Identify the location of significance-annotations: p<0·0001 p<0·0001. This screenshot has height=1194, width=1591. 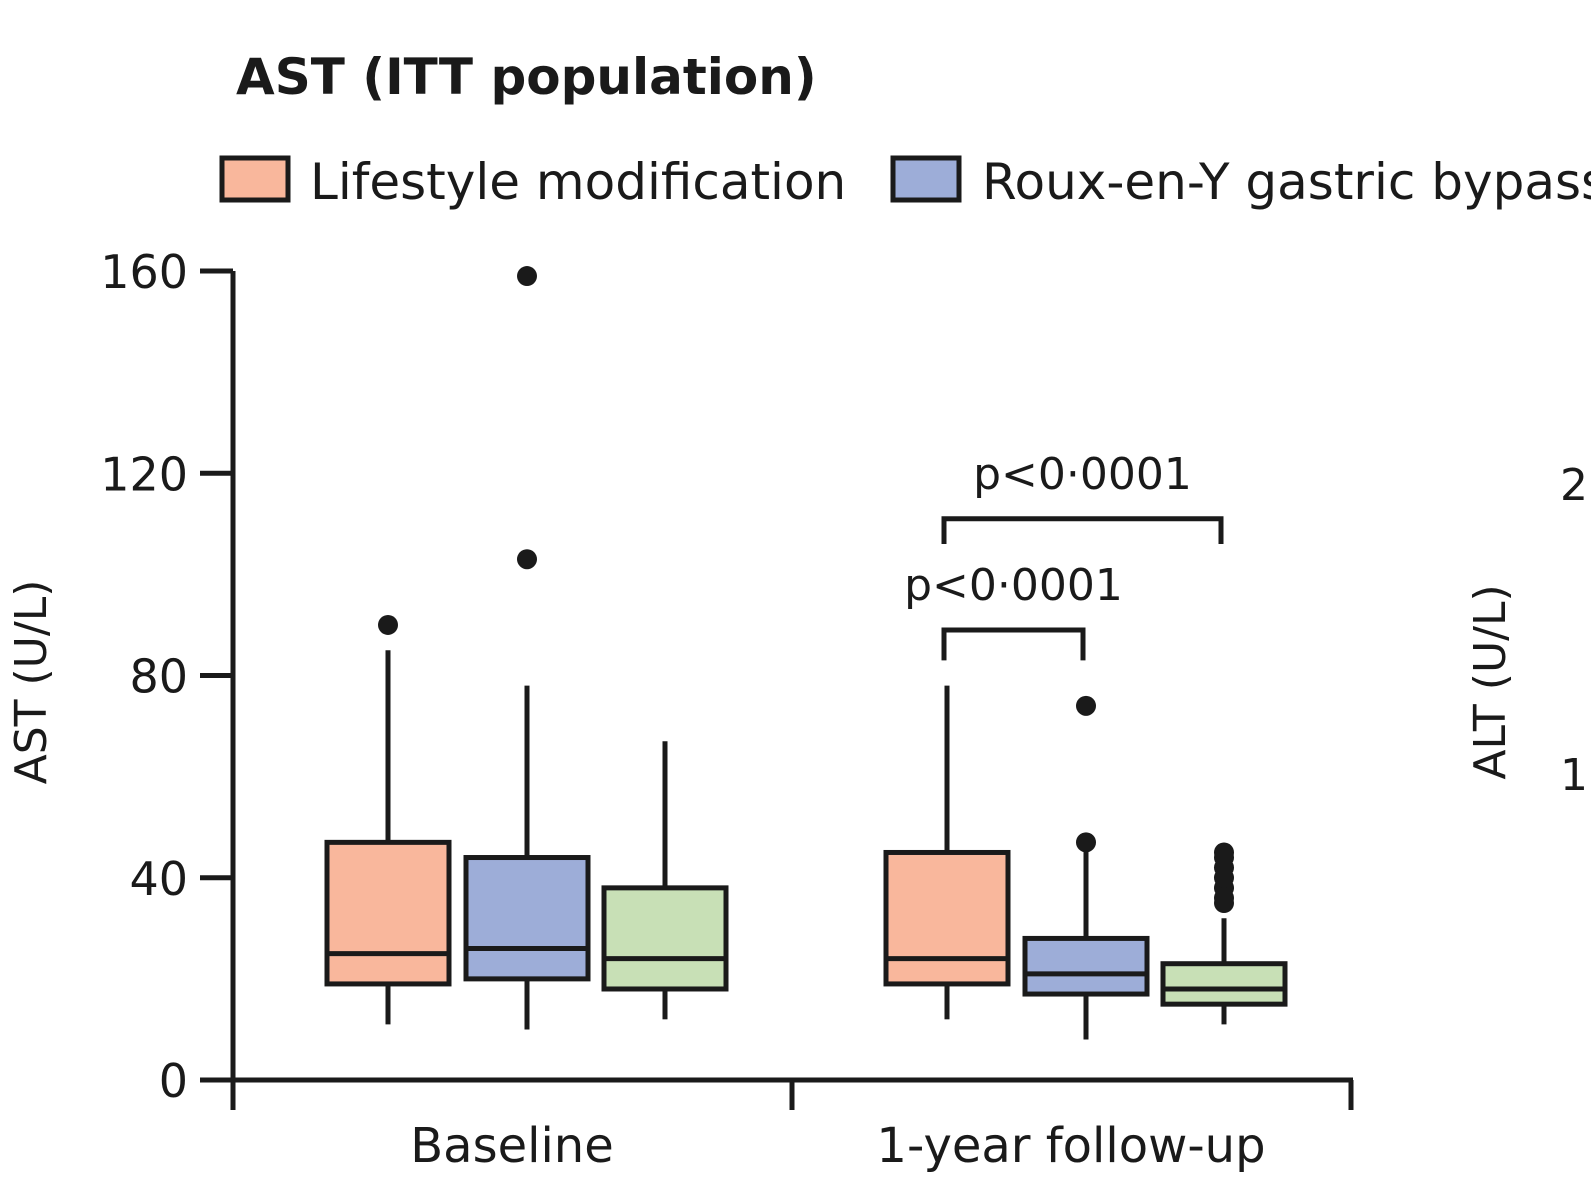
(1064, 555).